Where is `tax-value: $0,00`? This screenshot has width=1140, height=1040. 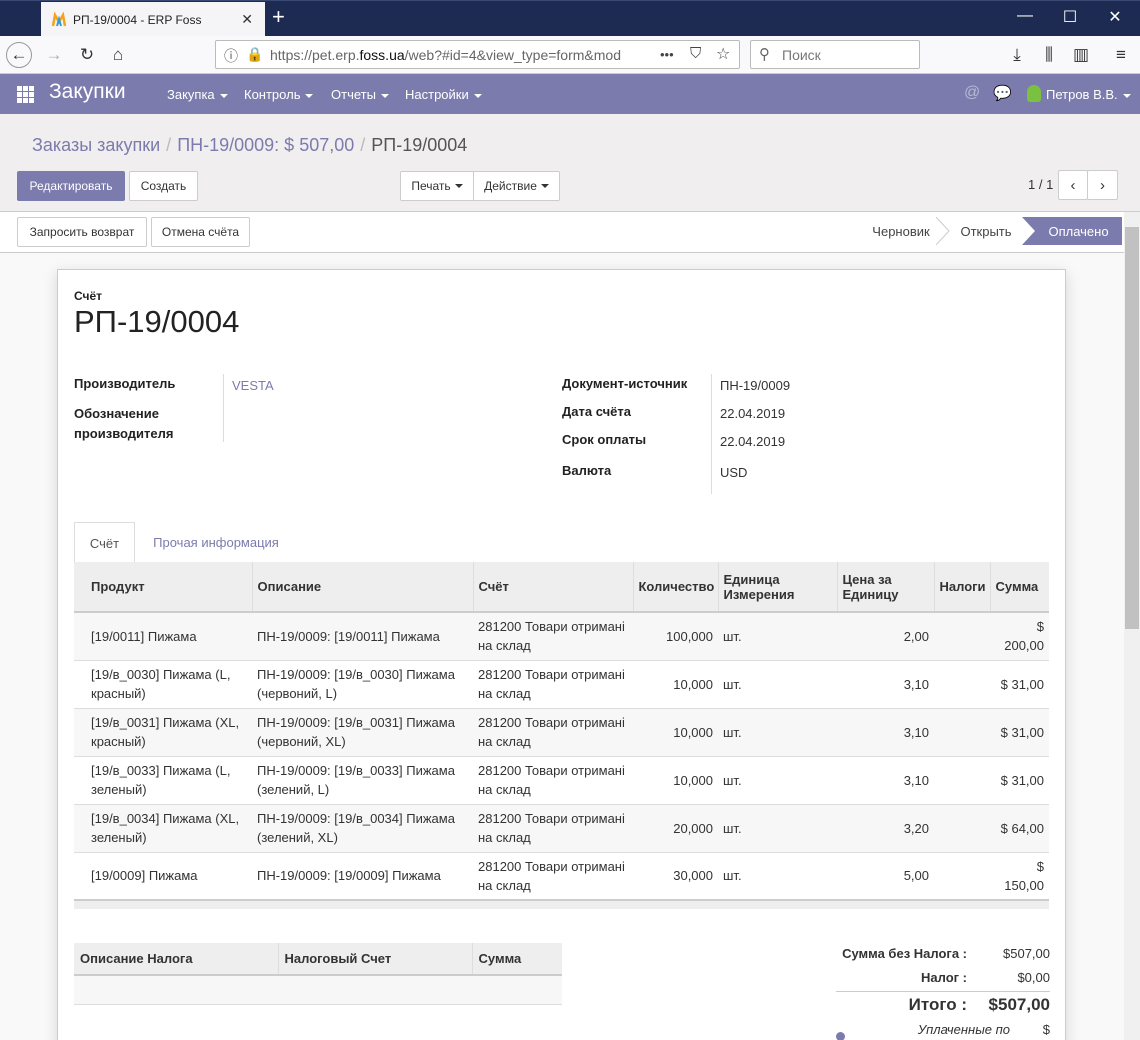 tax-value: $0,00 is located at coordinates (1033, 977).